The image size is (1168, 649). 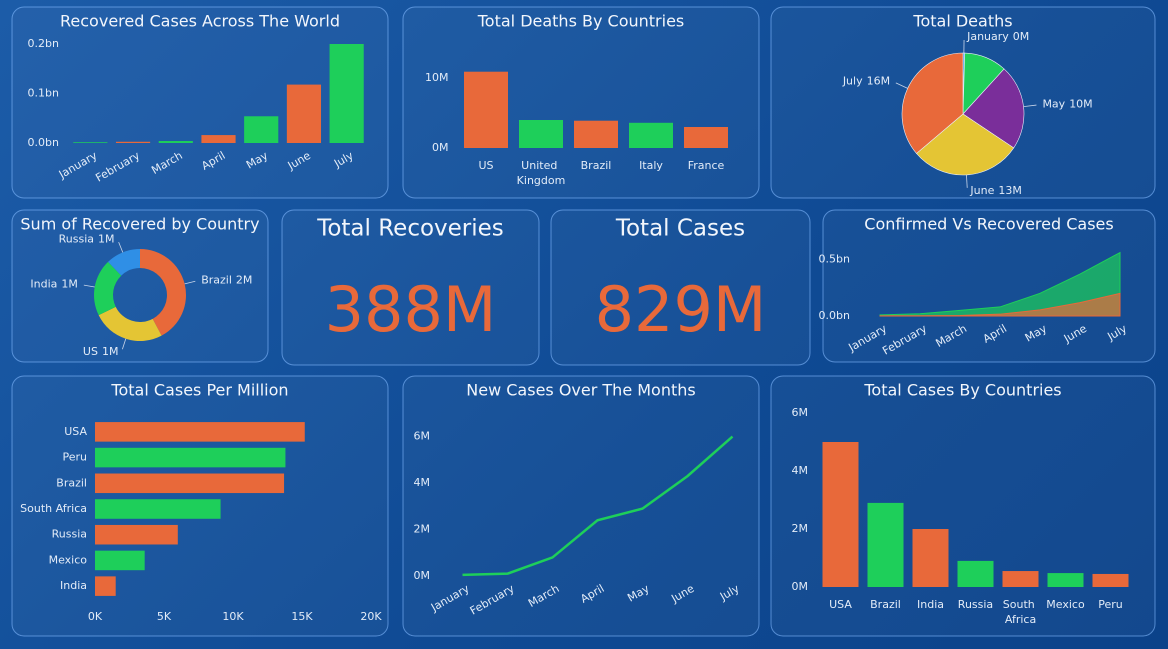 What do you see at coordinates (962, 390) in the screenshot?
I see `card-title: Total Cases By Countries` at bounding box center [962, 390].